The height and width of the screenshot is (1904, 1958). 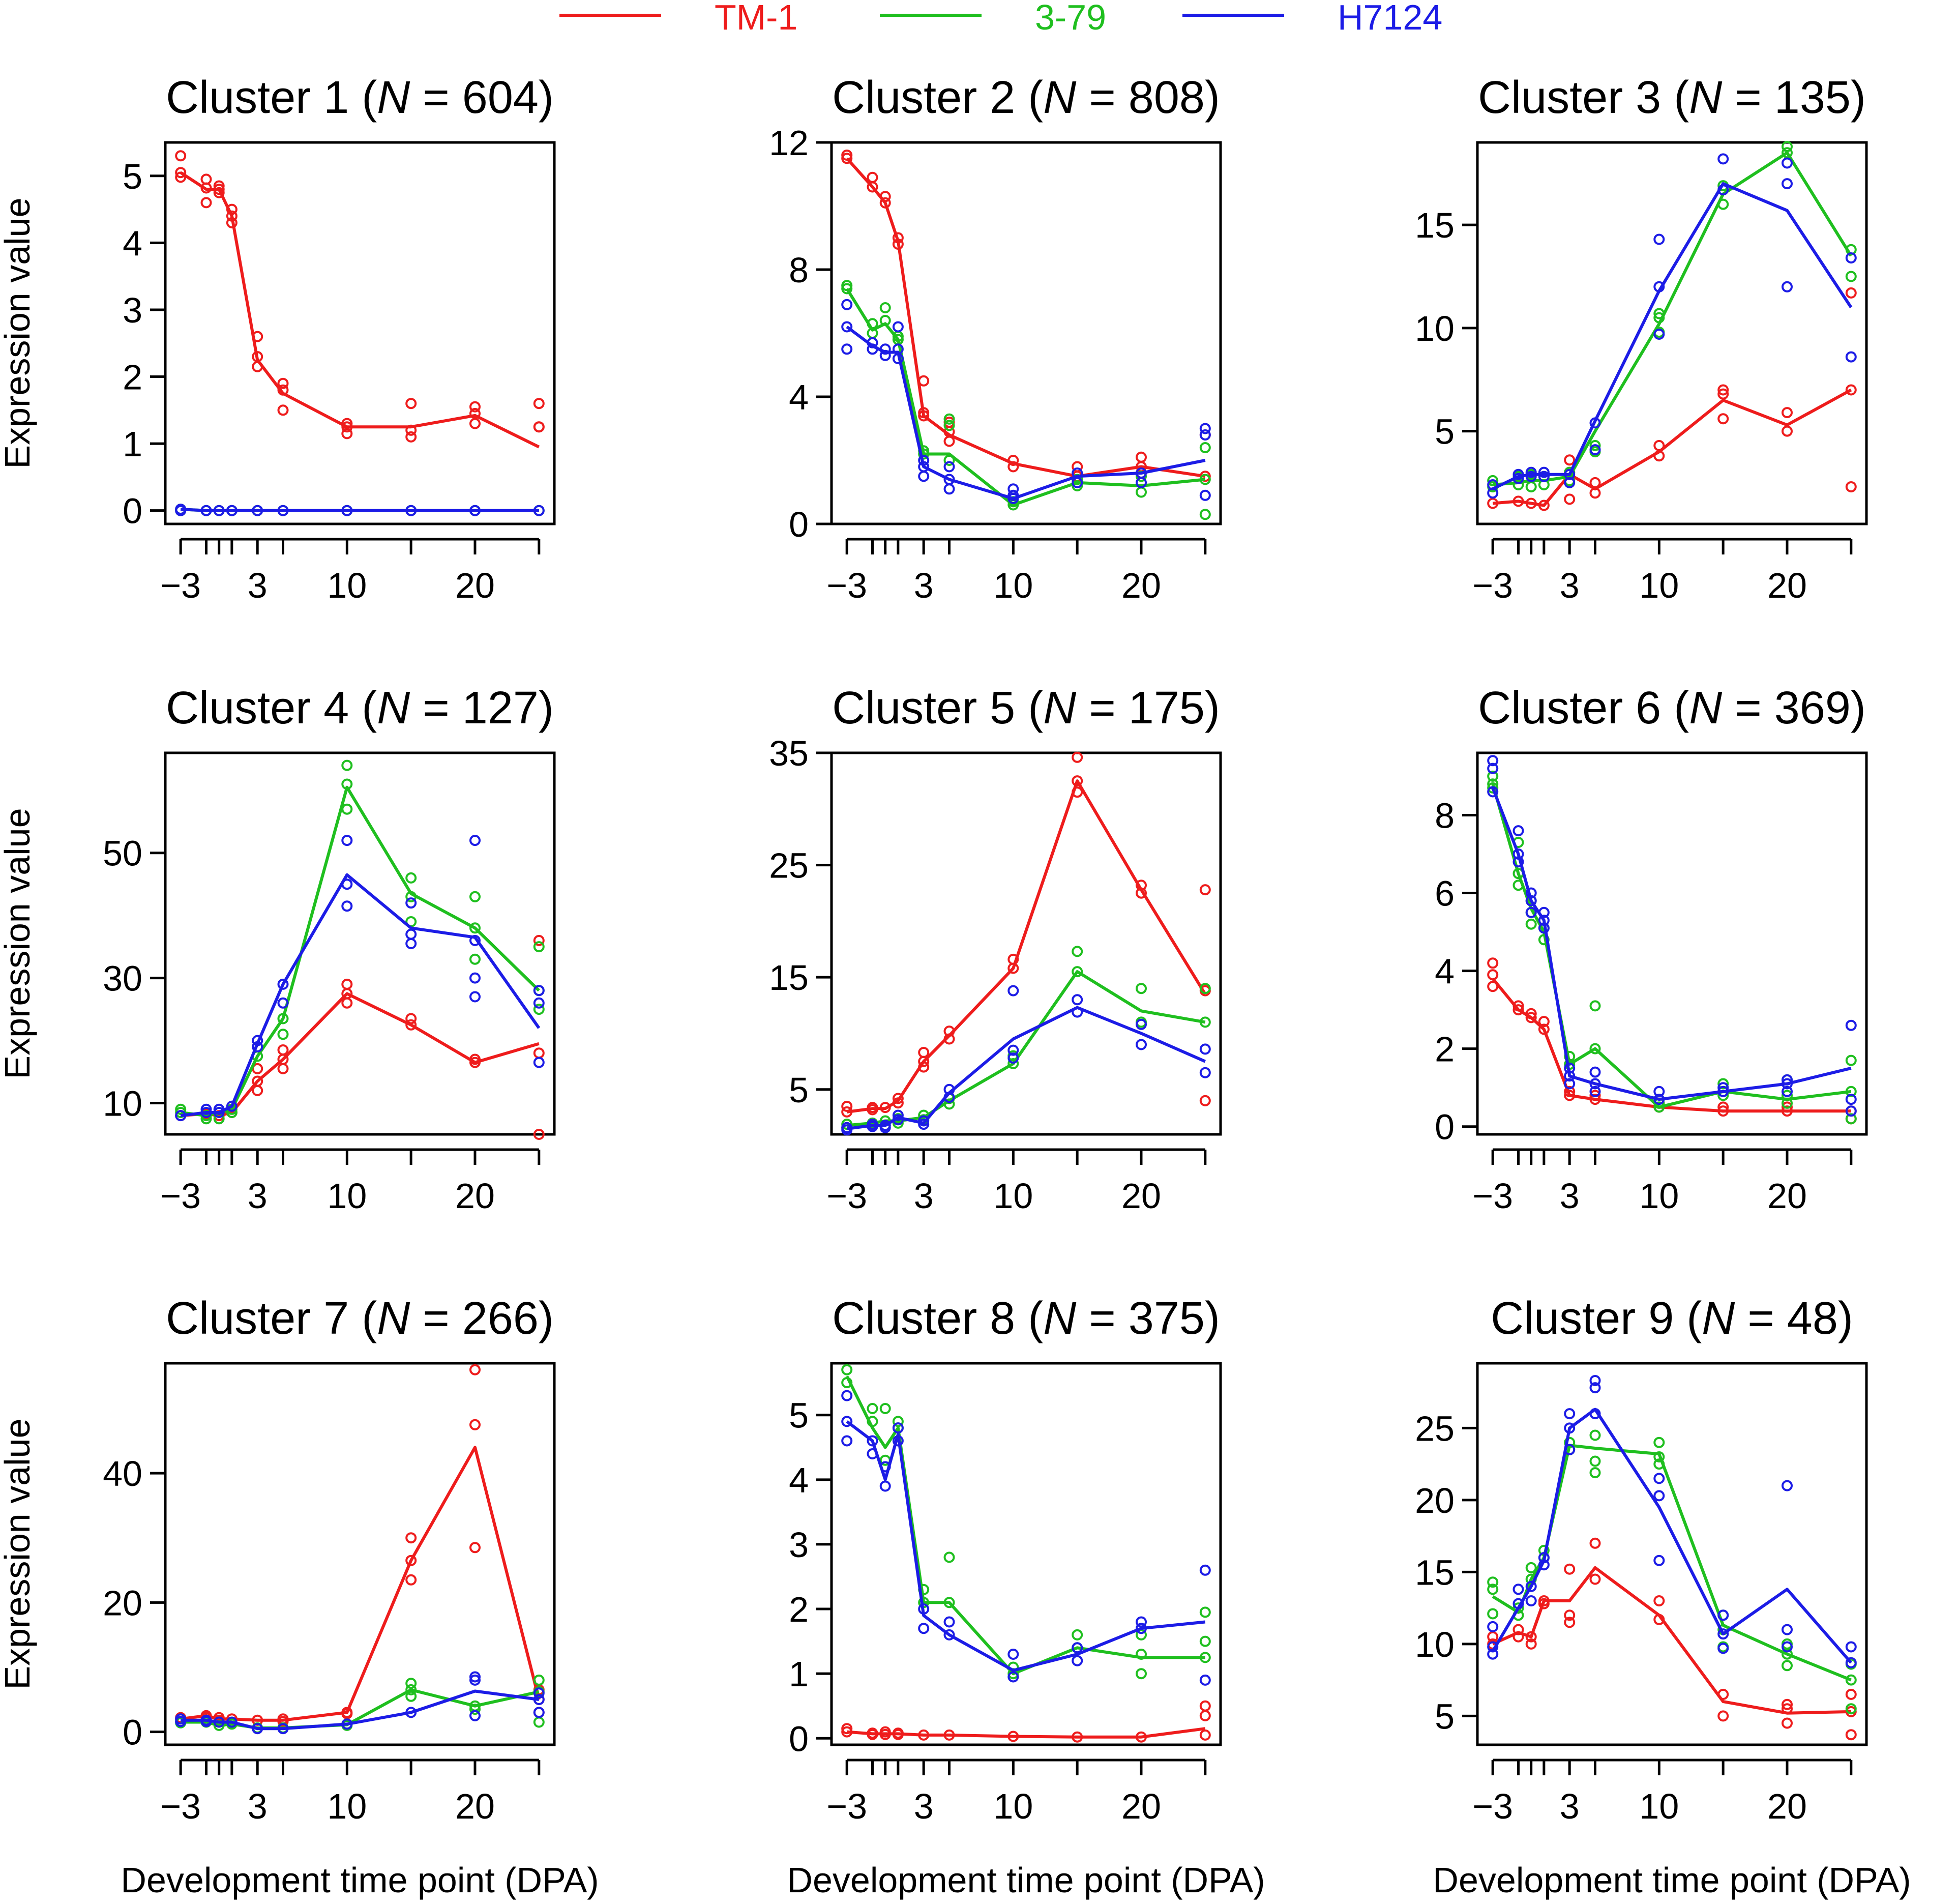 What do you see at coordinates (122, 853) in the screenshot?
I see `y-tick-label: 50` at bounding box center [122, 853].